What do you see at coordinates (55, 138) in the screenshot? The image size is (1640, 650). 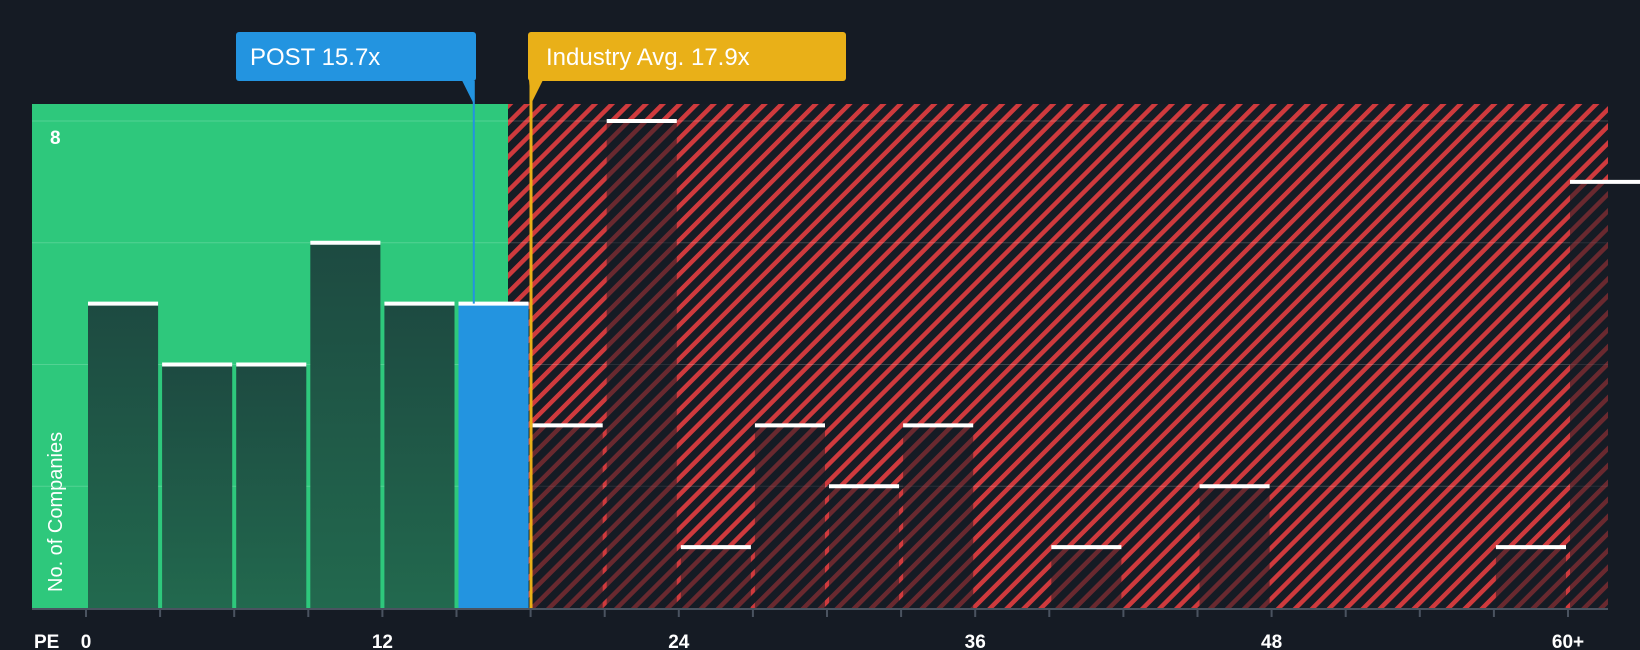 I see `y-tick-label: 8` at bounding box center [55, 138].